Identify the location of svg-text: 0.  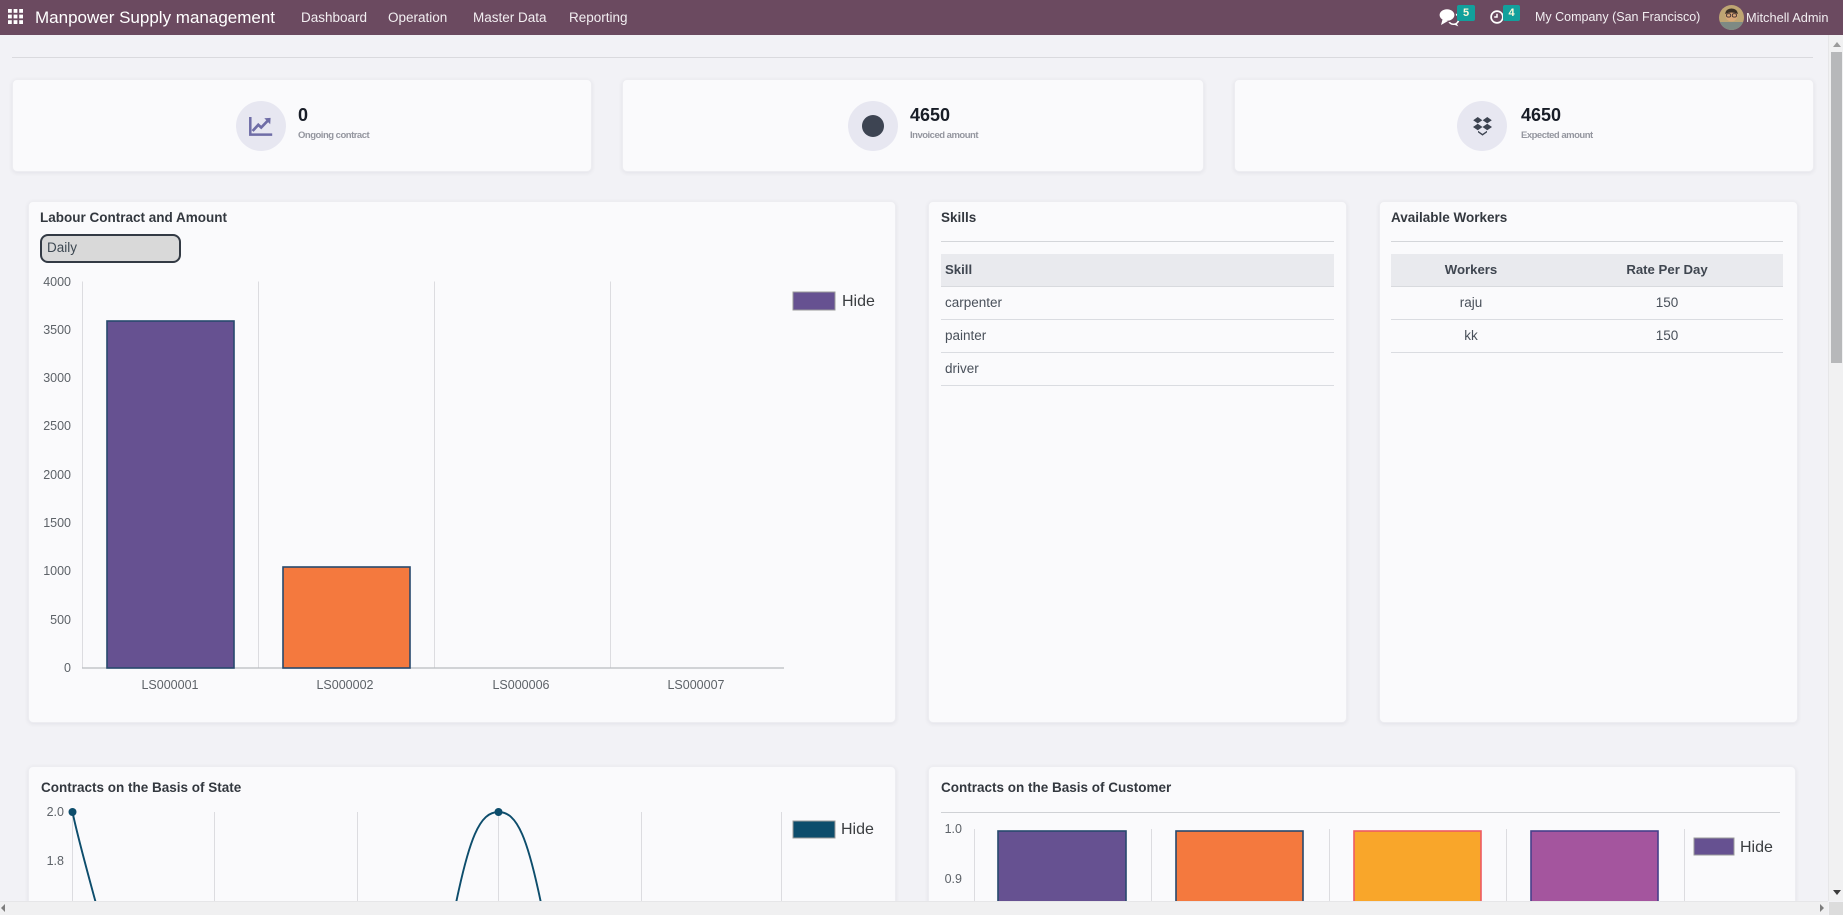
(67, 668).